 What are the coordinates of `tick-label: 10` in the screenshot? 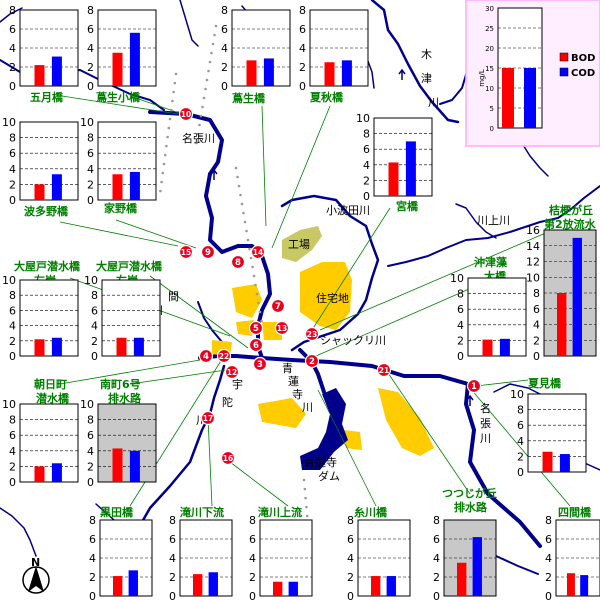 It's located at (533, 277).